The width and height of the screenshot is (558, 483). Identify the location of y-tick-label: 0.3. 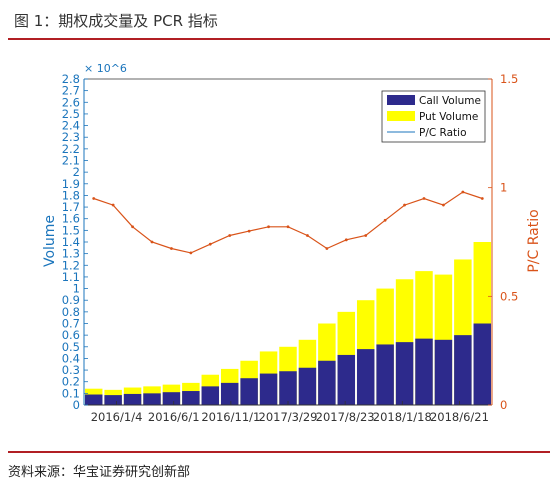
(71, 370).